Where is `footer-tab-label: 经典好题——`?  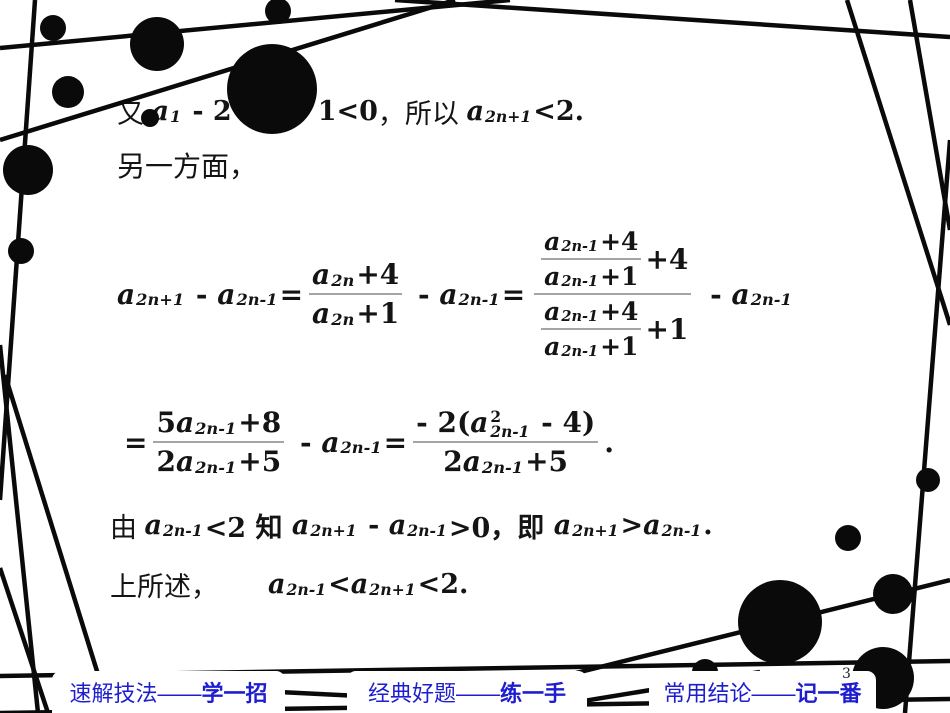
footer-tab-label: 经典好题—— is located at coordinates (433, 693).